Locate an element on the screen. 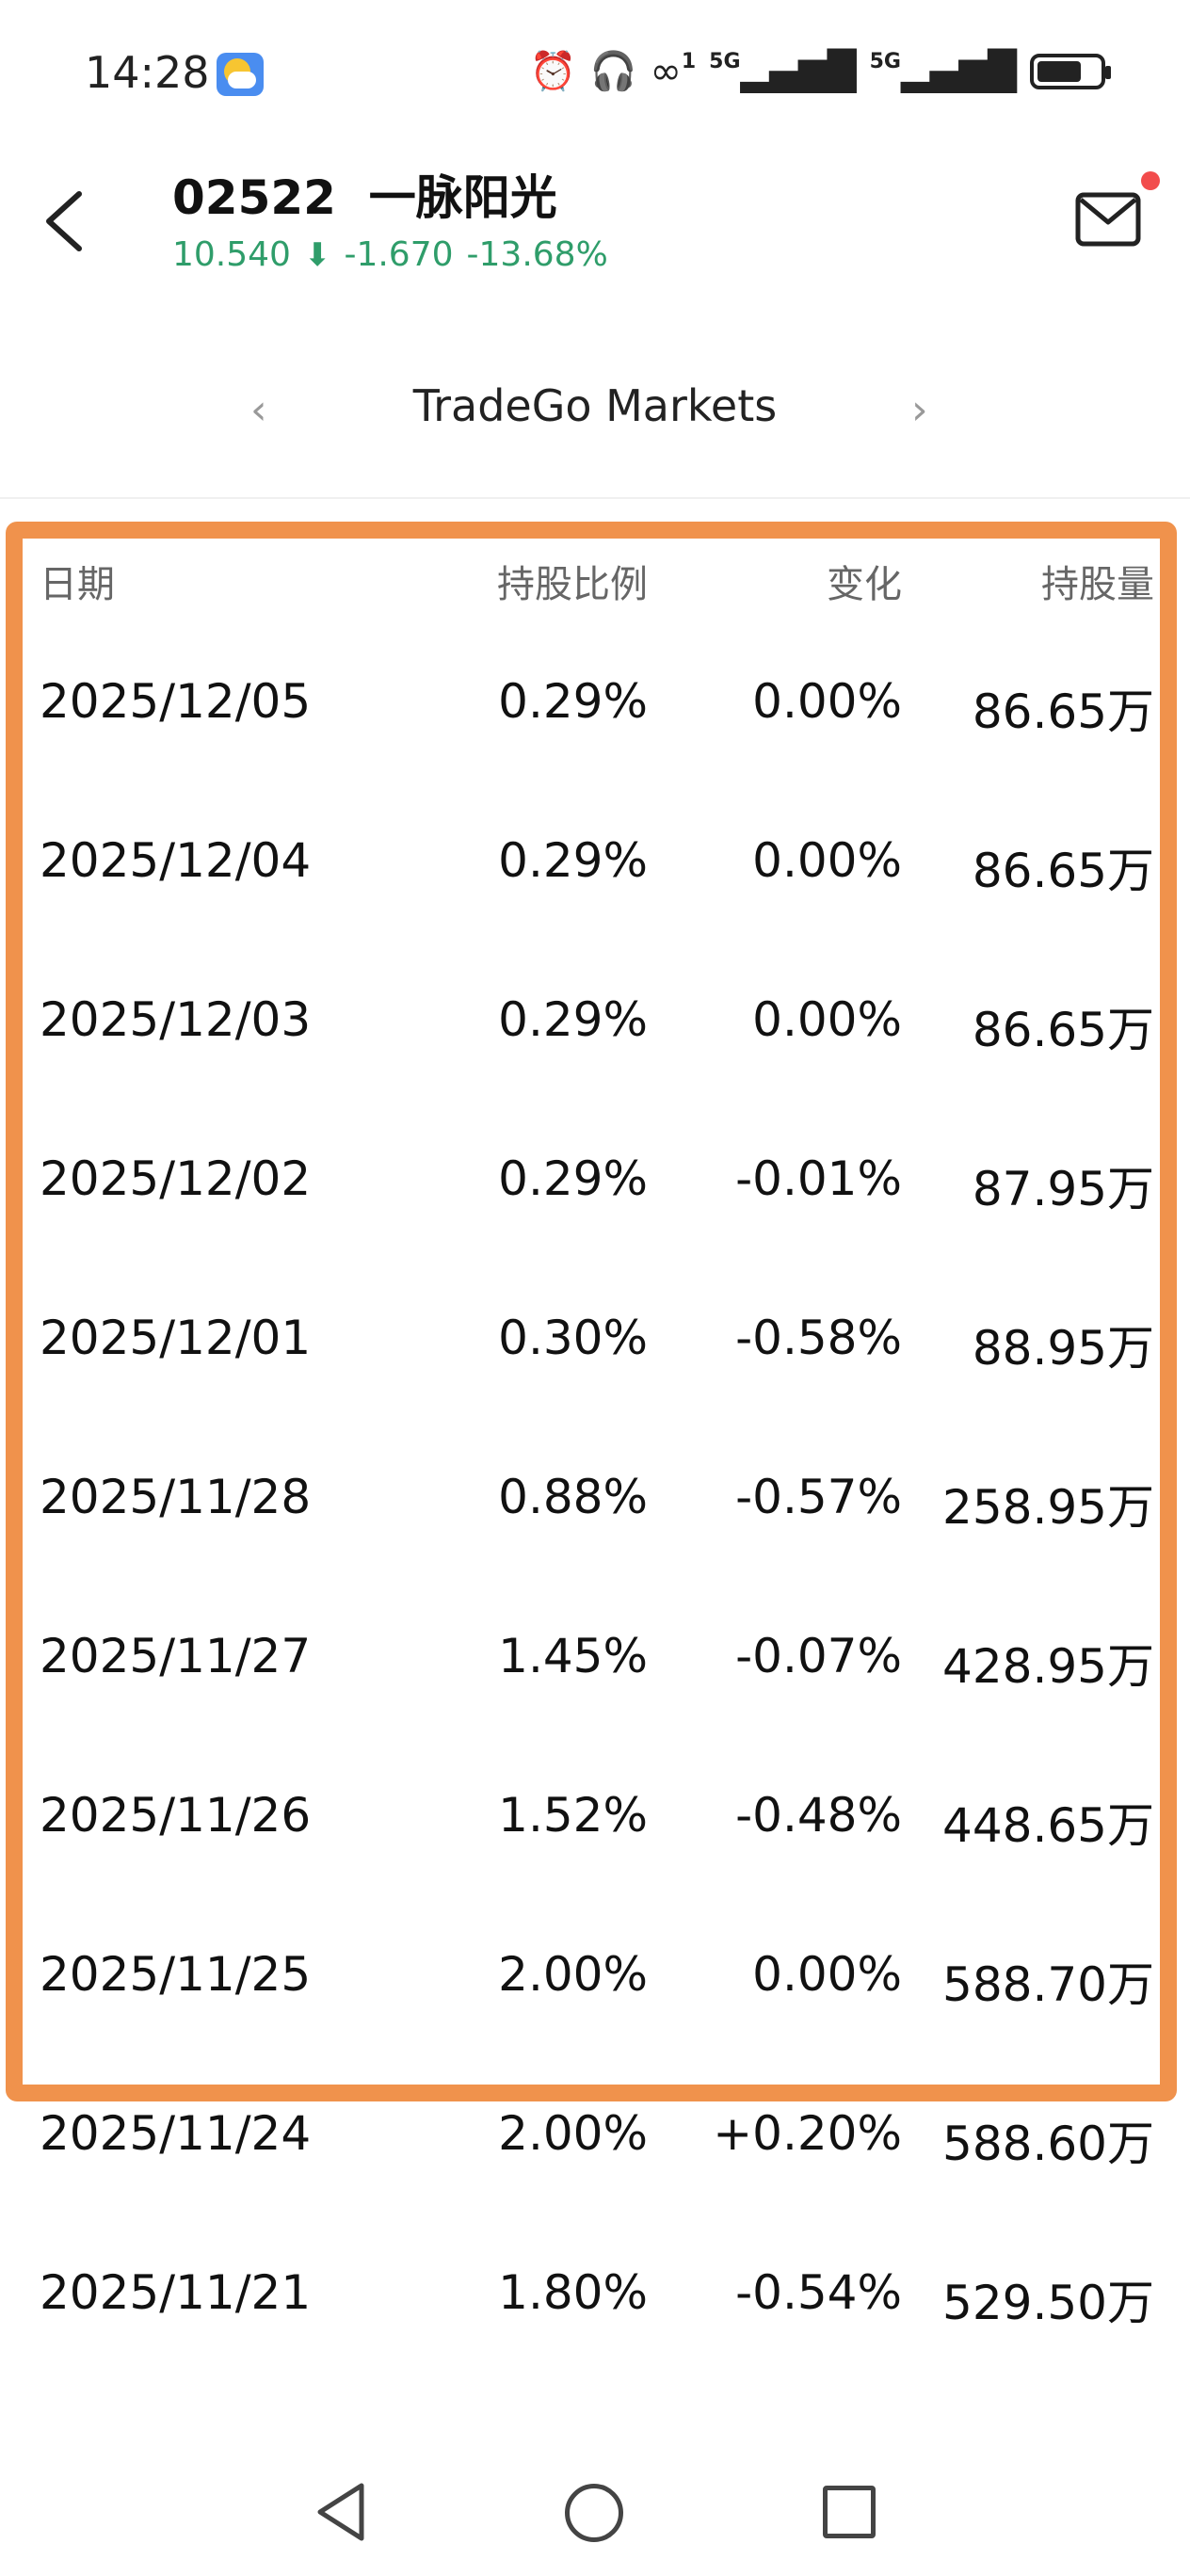 The width and height of the screenshot is (1190, 2576). cell-date: 2025/12/03 is located at coordinates (176, 1019).